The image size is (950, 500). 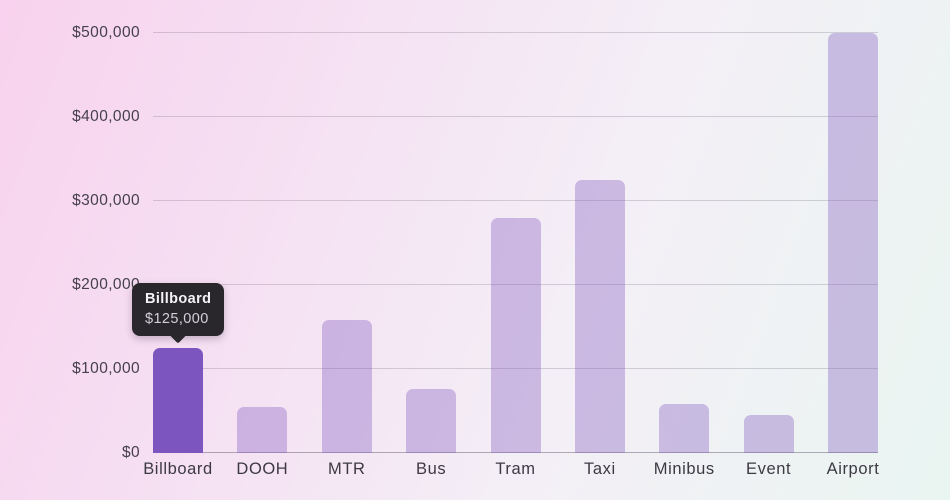 What do you see at coordinates (106, 32) in the screenshot?
I see `y-axis-tick-label: $500,000` at bounding box center [106, 32].